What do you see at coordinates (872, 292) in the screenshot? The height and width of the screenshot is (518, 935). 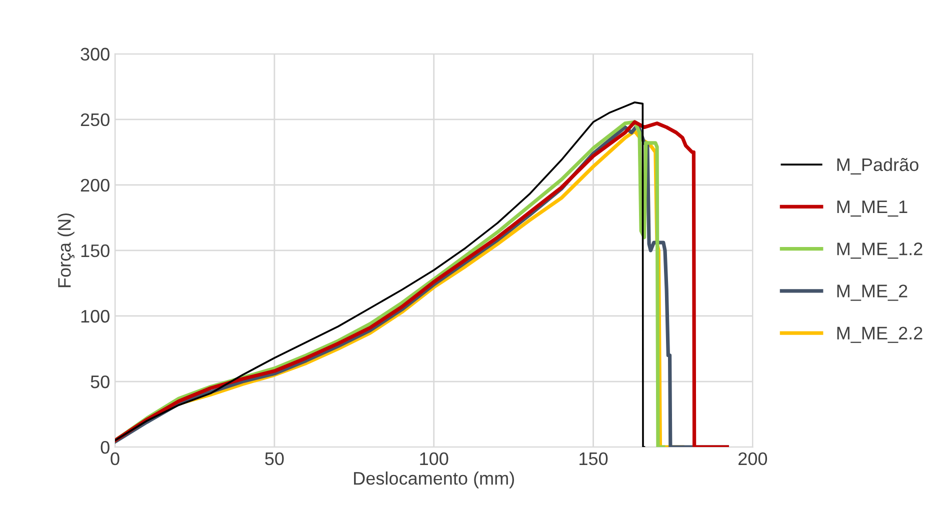 I see `legend-label: M_ME_2` at bounding box center [872, 292].